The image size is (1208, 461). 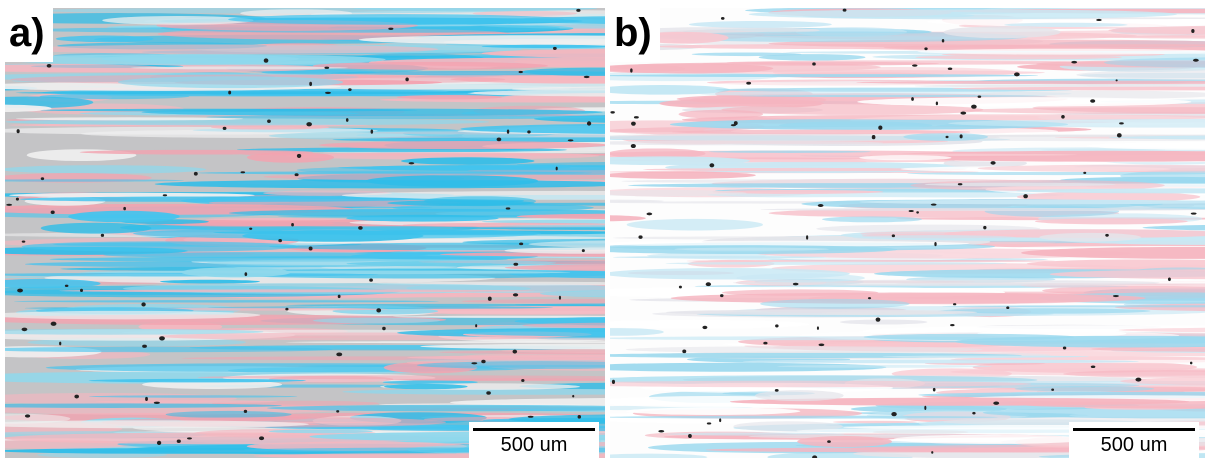 I want to click on scale-text: 500 um, so click(x=534, y=445).